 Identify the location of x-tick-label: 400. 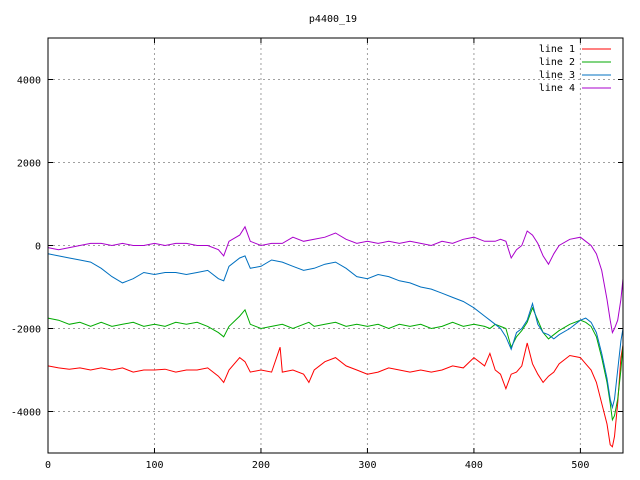
(474, 465).